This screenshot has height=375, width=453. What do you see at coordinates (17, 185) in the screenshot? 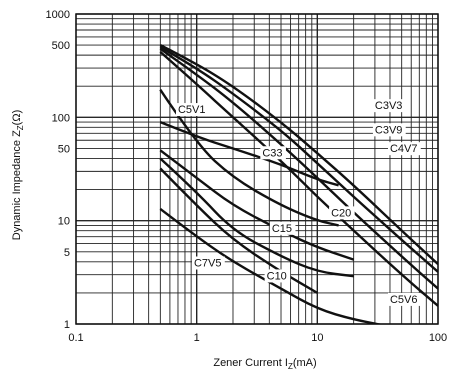
I see `y-axis-title-main: Dynamic Impedance Z` at bounding box center [17, 185].